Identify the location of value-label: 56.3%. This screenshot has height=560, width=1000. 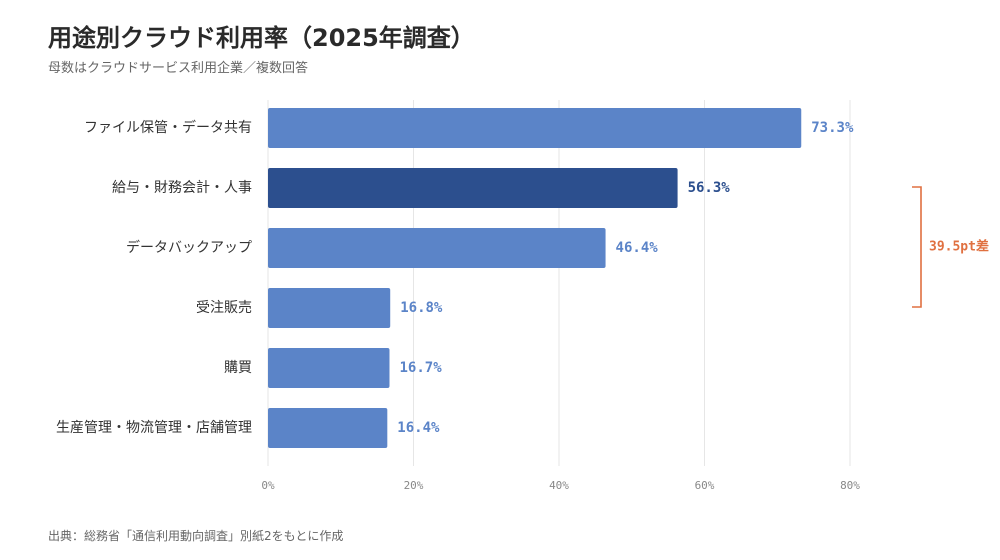
(709, 188).